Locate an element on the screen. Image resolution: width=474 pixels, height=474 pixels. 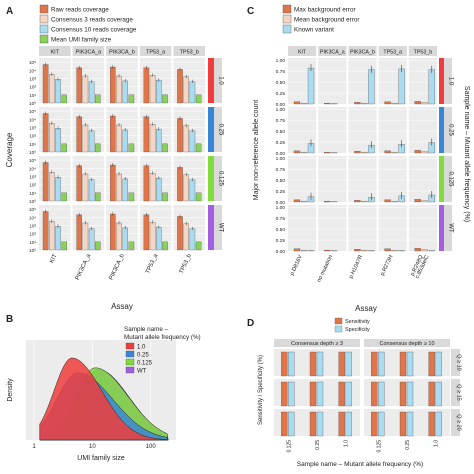
x-tick-label: TP53_b is located at coordinates (186, 264).